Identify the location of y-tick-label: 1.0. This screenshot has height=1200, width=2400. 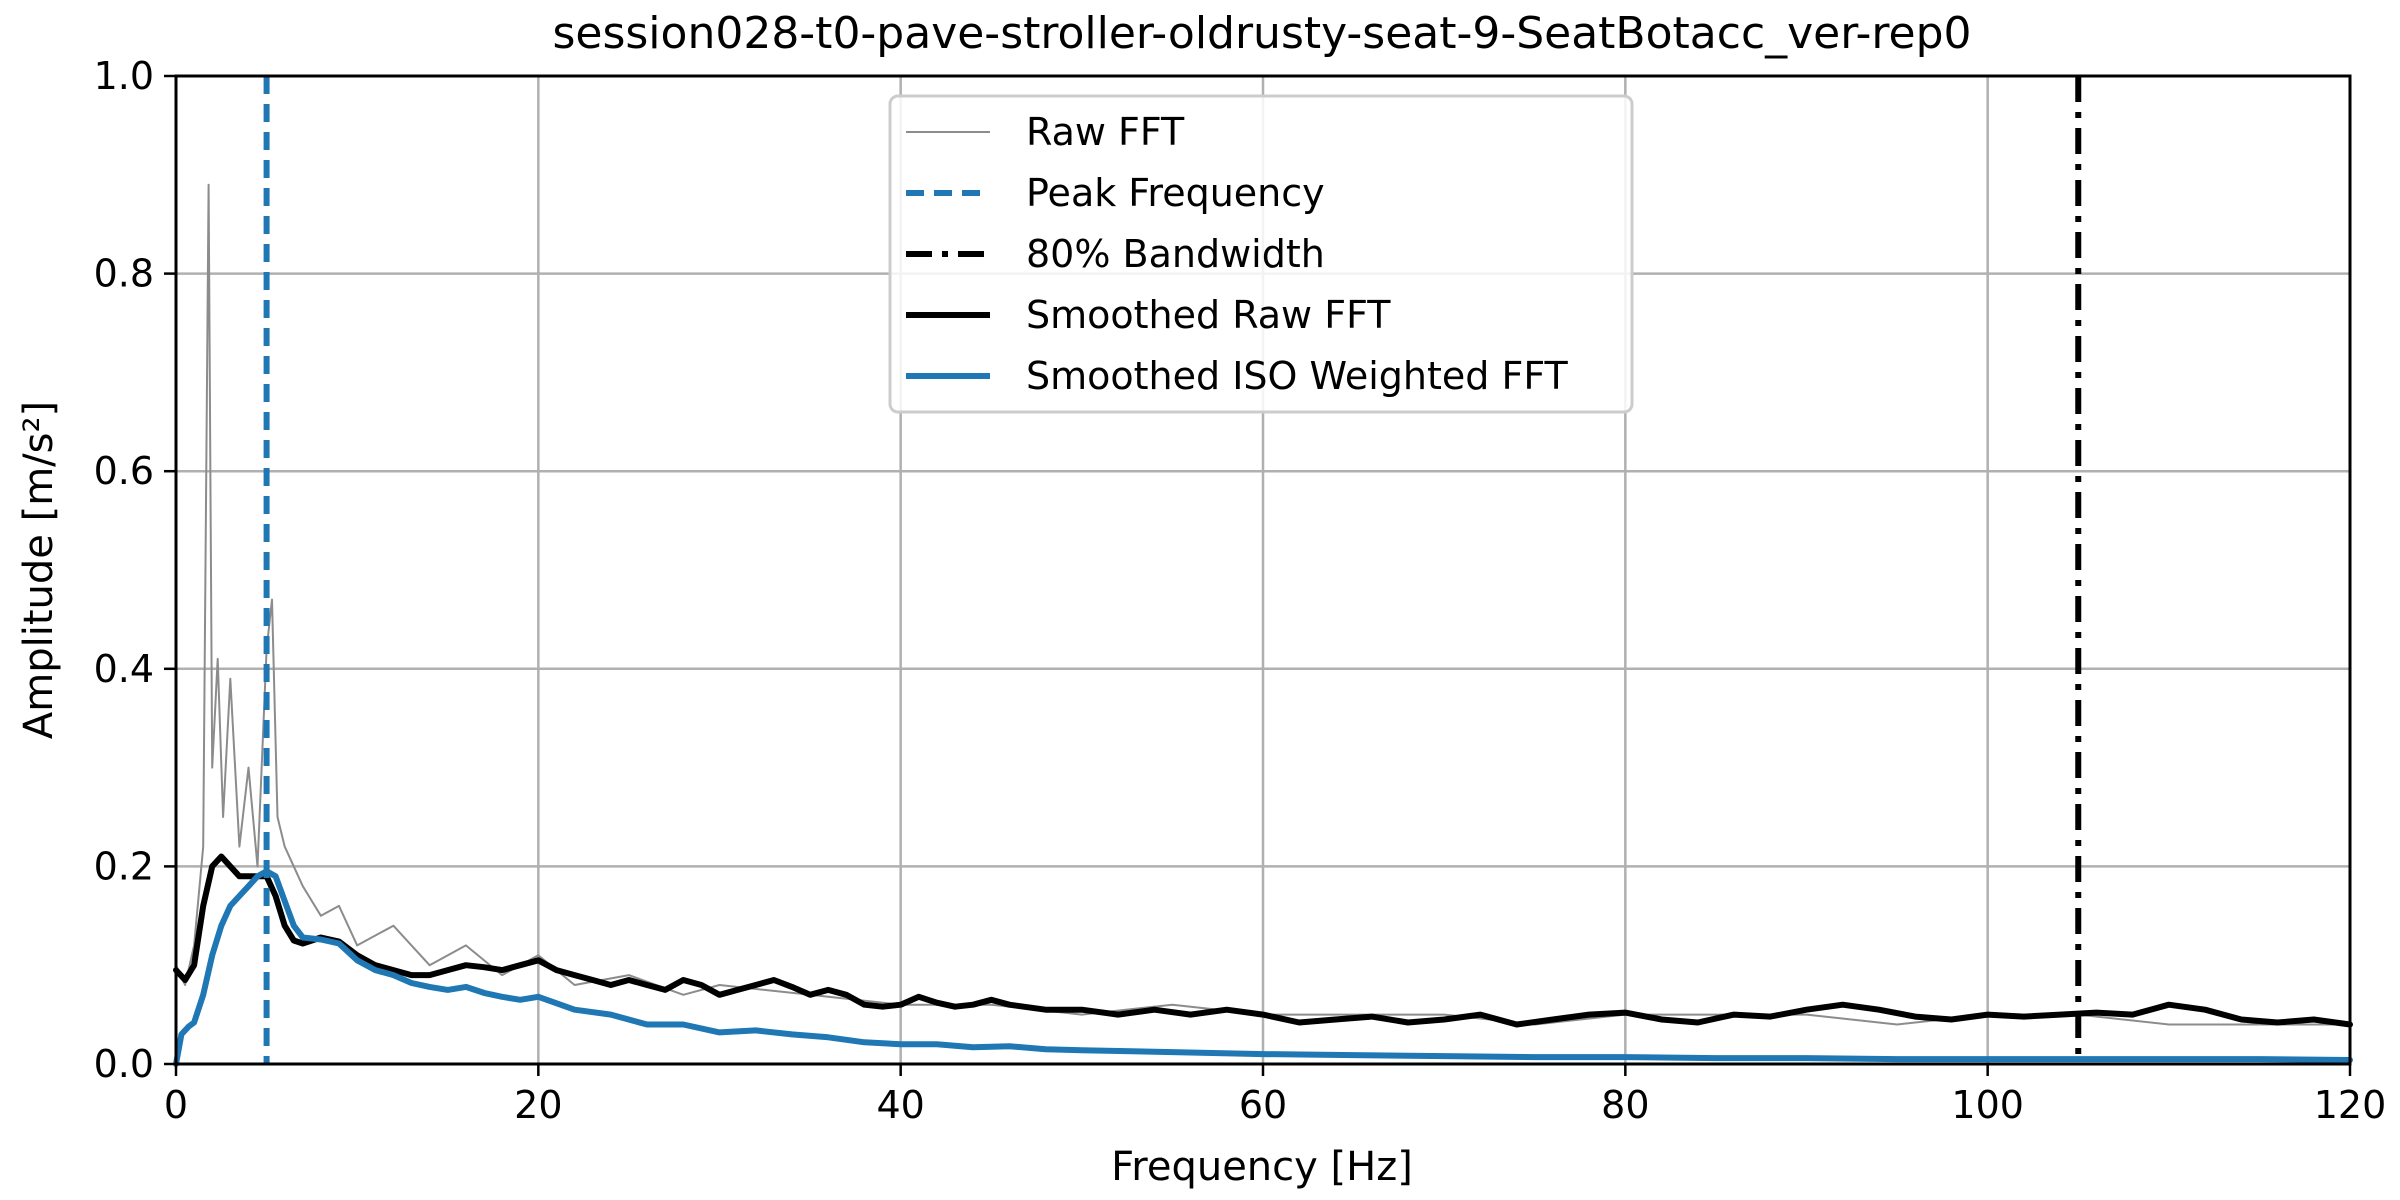
(124, 76).